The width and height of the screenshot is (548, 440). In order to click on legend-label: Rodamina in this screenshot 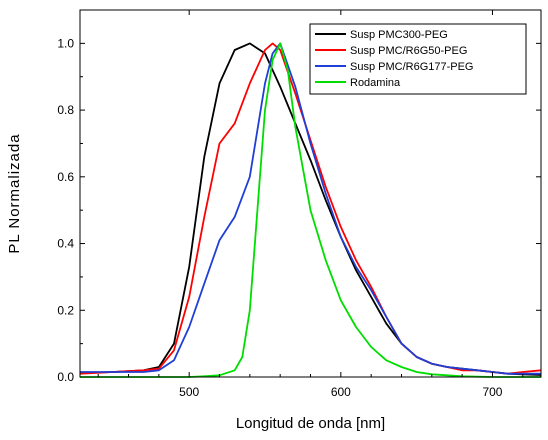, I will do `click(375, 83)`.